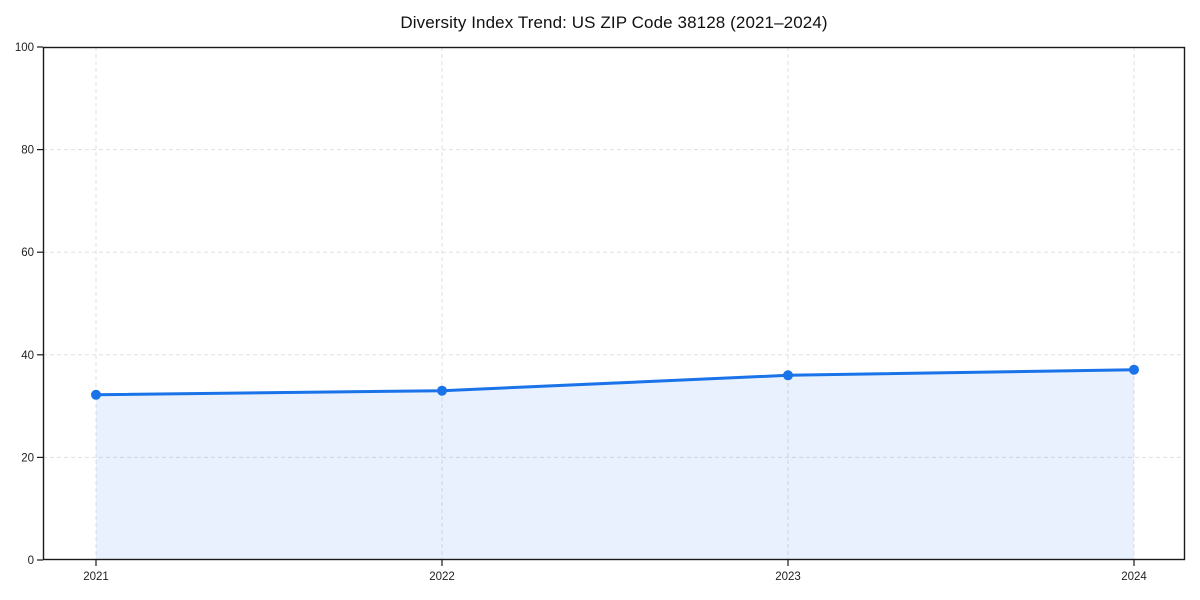 The width and height of the screenshot is (1200, 600). I want to click on x-tick-label: 2024, so click(1134, 577).